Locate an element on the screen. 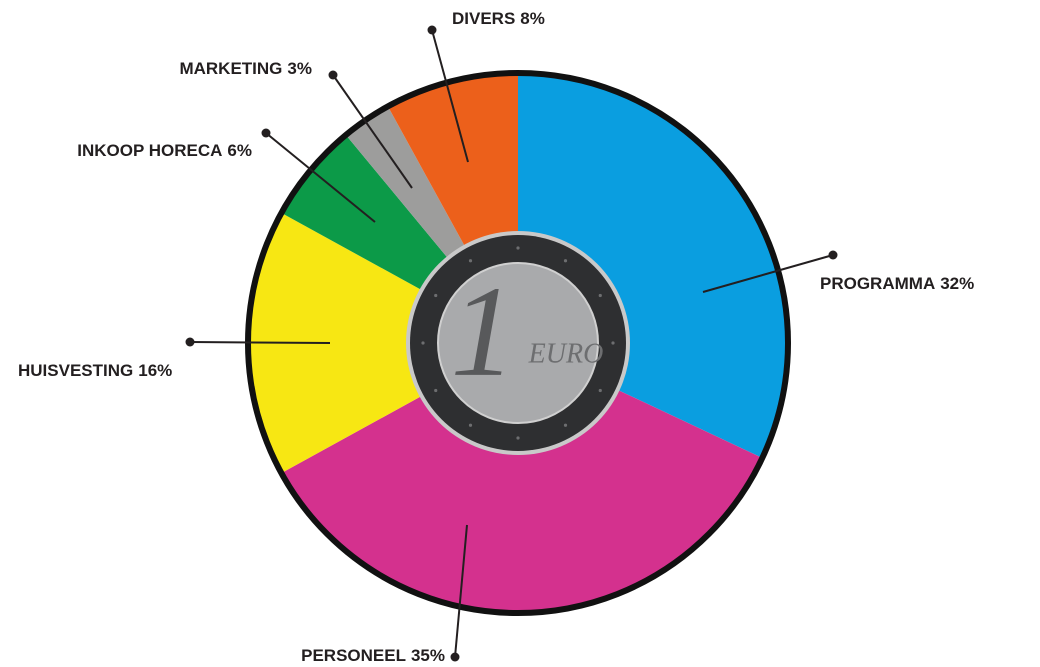 This screenshot has height=667, width=1040. value-label: 8% is located at coordinates (532, 18).